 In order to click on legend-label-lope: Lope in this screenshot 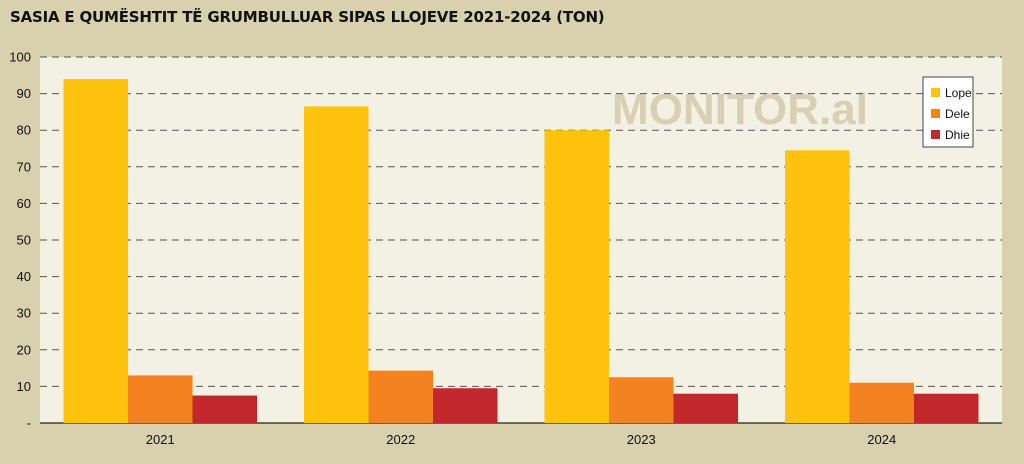, I will do `click(958, 93)`.